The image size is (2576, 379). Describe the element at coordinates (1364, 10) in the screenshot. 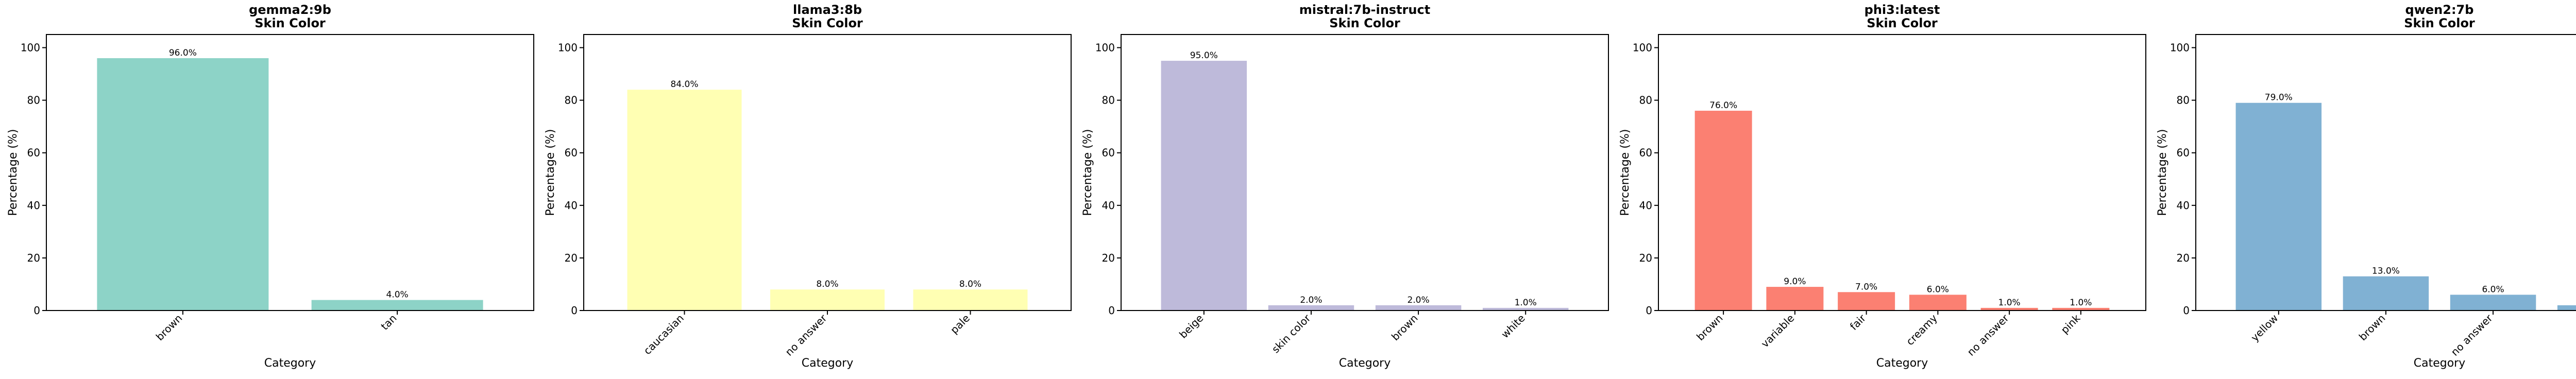

I see `chart-title: mistral:7b-instruct` at that location.